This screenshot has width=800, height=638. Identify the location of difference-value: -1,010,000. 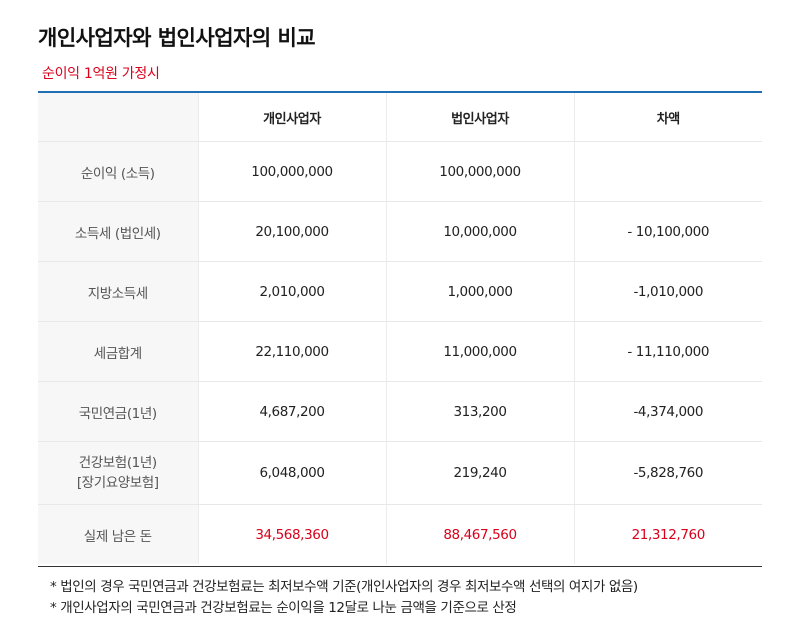
(667, 291).